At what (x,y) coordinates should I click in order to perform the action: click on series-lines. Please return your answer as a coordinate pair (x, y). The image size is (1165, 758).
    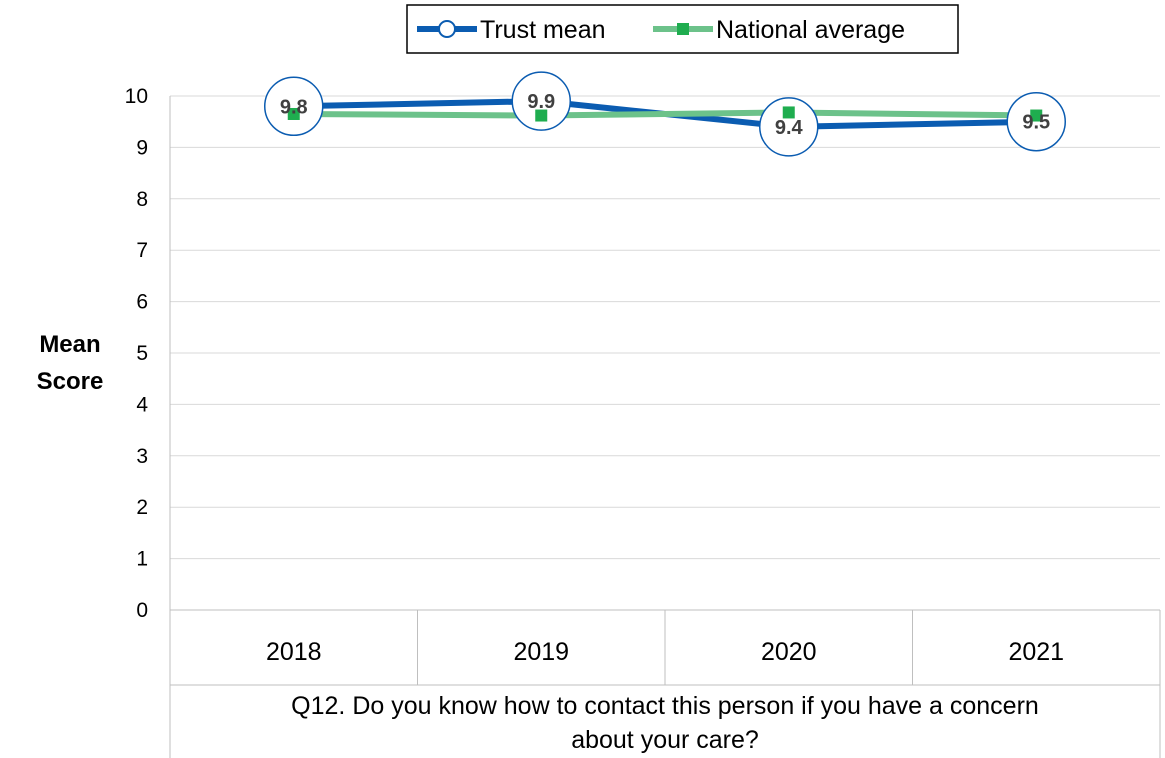
    Looking at the image, I should click on (665, 114).